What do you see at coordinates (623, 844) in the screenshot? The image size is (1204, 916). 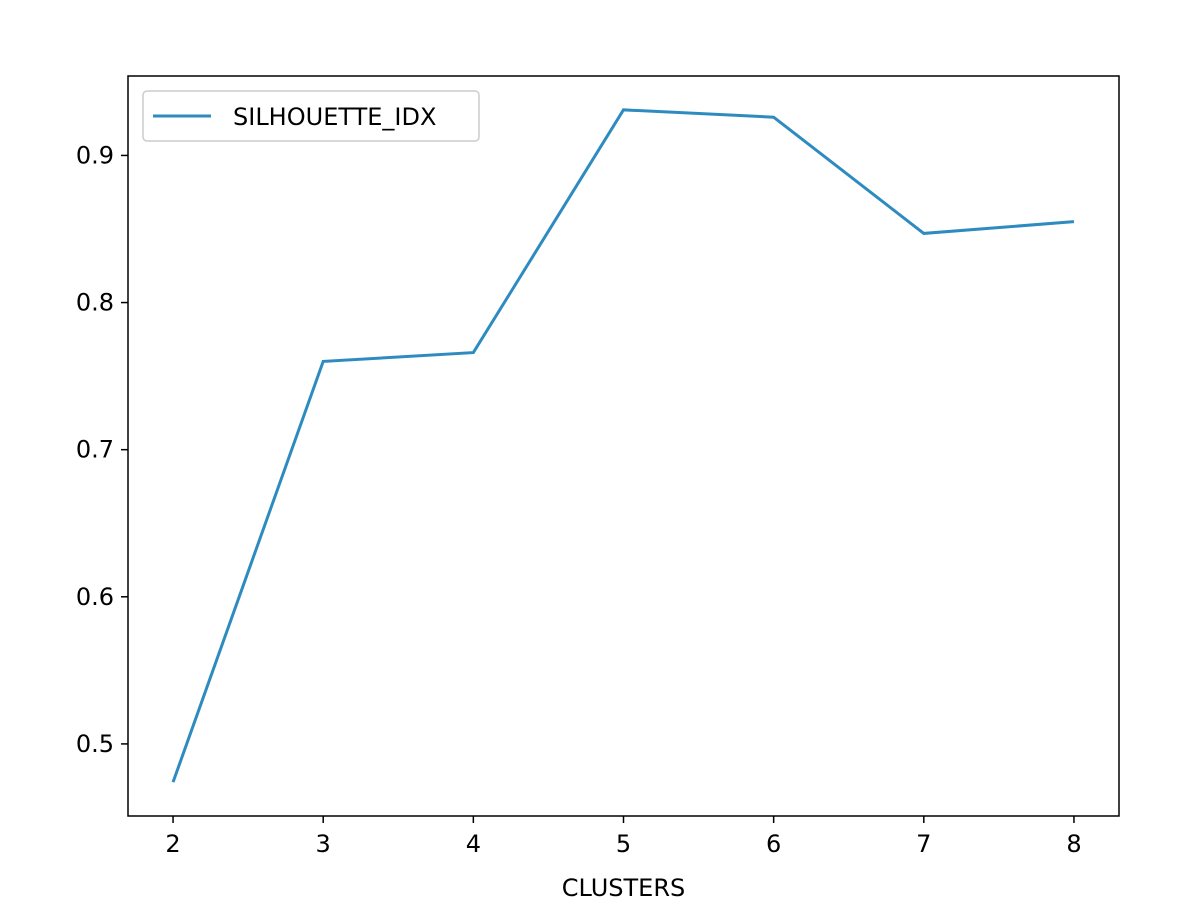 I see `x-tick-label: 5` at bounding box center [623, 844].